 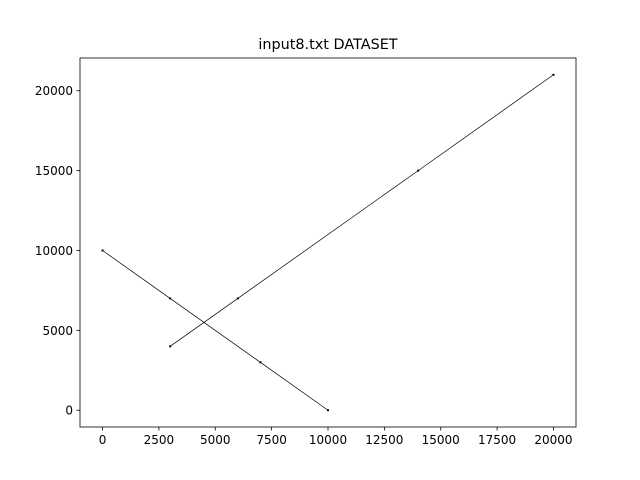 I want to click on x-tick-label: 17500, so click(x=497, y=440).